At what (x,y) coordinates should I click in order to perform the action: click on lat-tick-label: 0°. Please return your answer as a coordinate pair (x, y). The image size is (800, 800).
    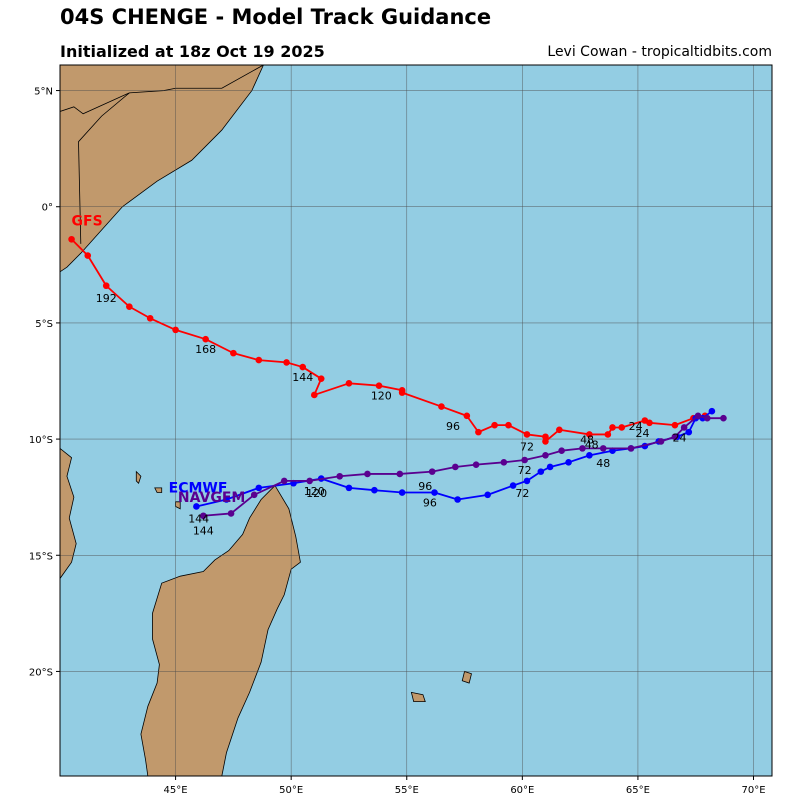
    Looking at the image, I should click on (47, 208).